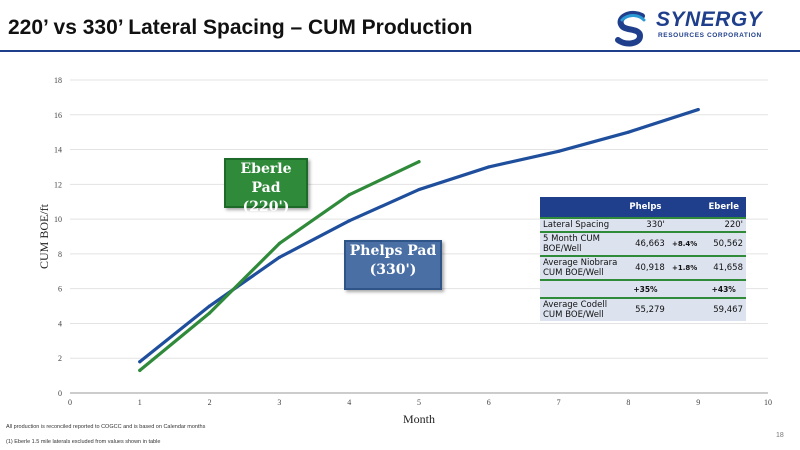 The width and height of the screenshot is (800, 450). What do you see at coordinates (60, 289) in the screenshot?
I see `y-tick-label: 6` at bounding box center [60, 289].